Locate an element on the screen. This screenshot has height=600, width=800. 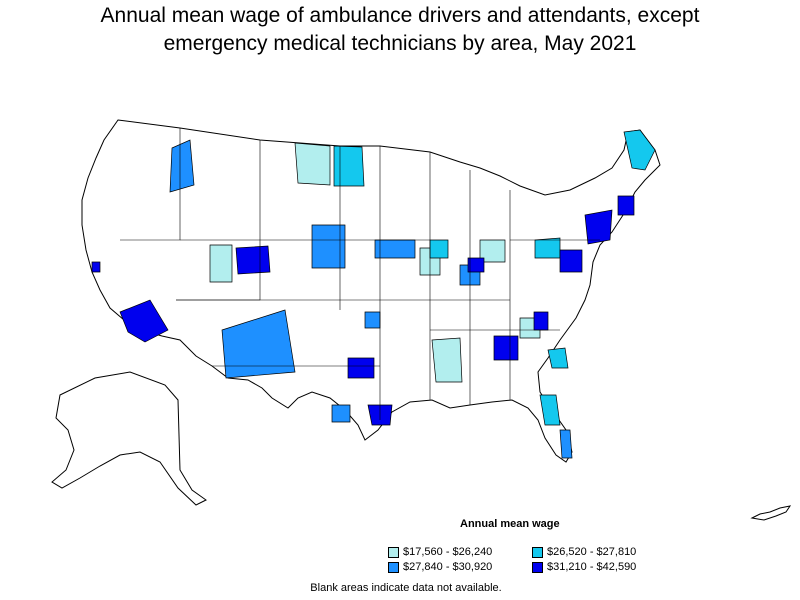
hawaii-outline is located at coordinates (771, 513).